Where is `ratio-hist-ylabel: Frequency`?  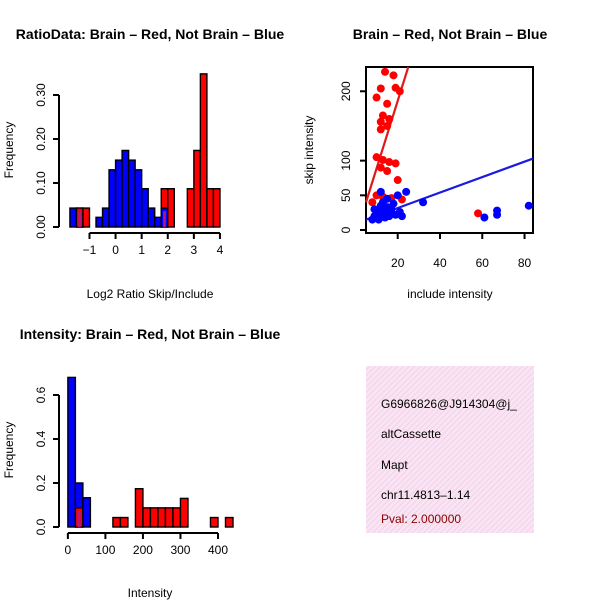
ratio-hist-ylabel: Frequency is located at coordinates (9, 150).